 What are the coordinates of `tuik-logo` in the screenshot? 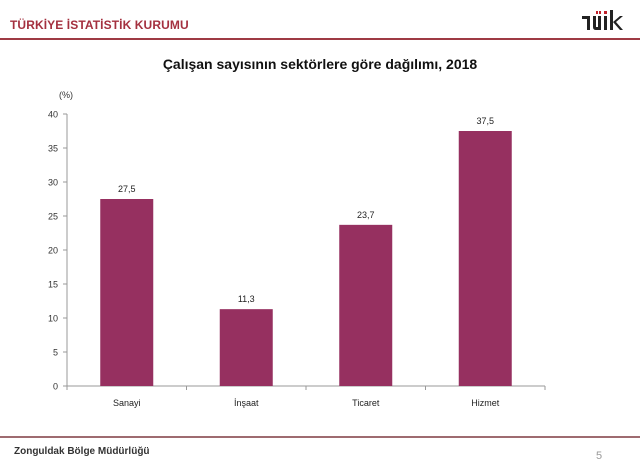 It's located at (602, 20).